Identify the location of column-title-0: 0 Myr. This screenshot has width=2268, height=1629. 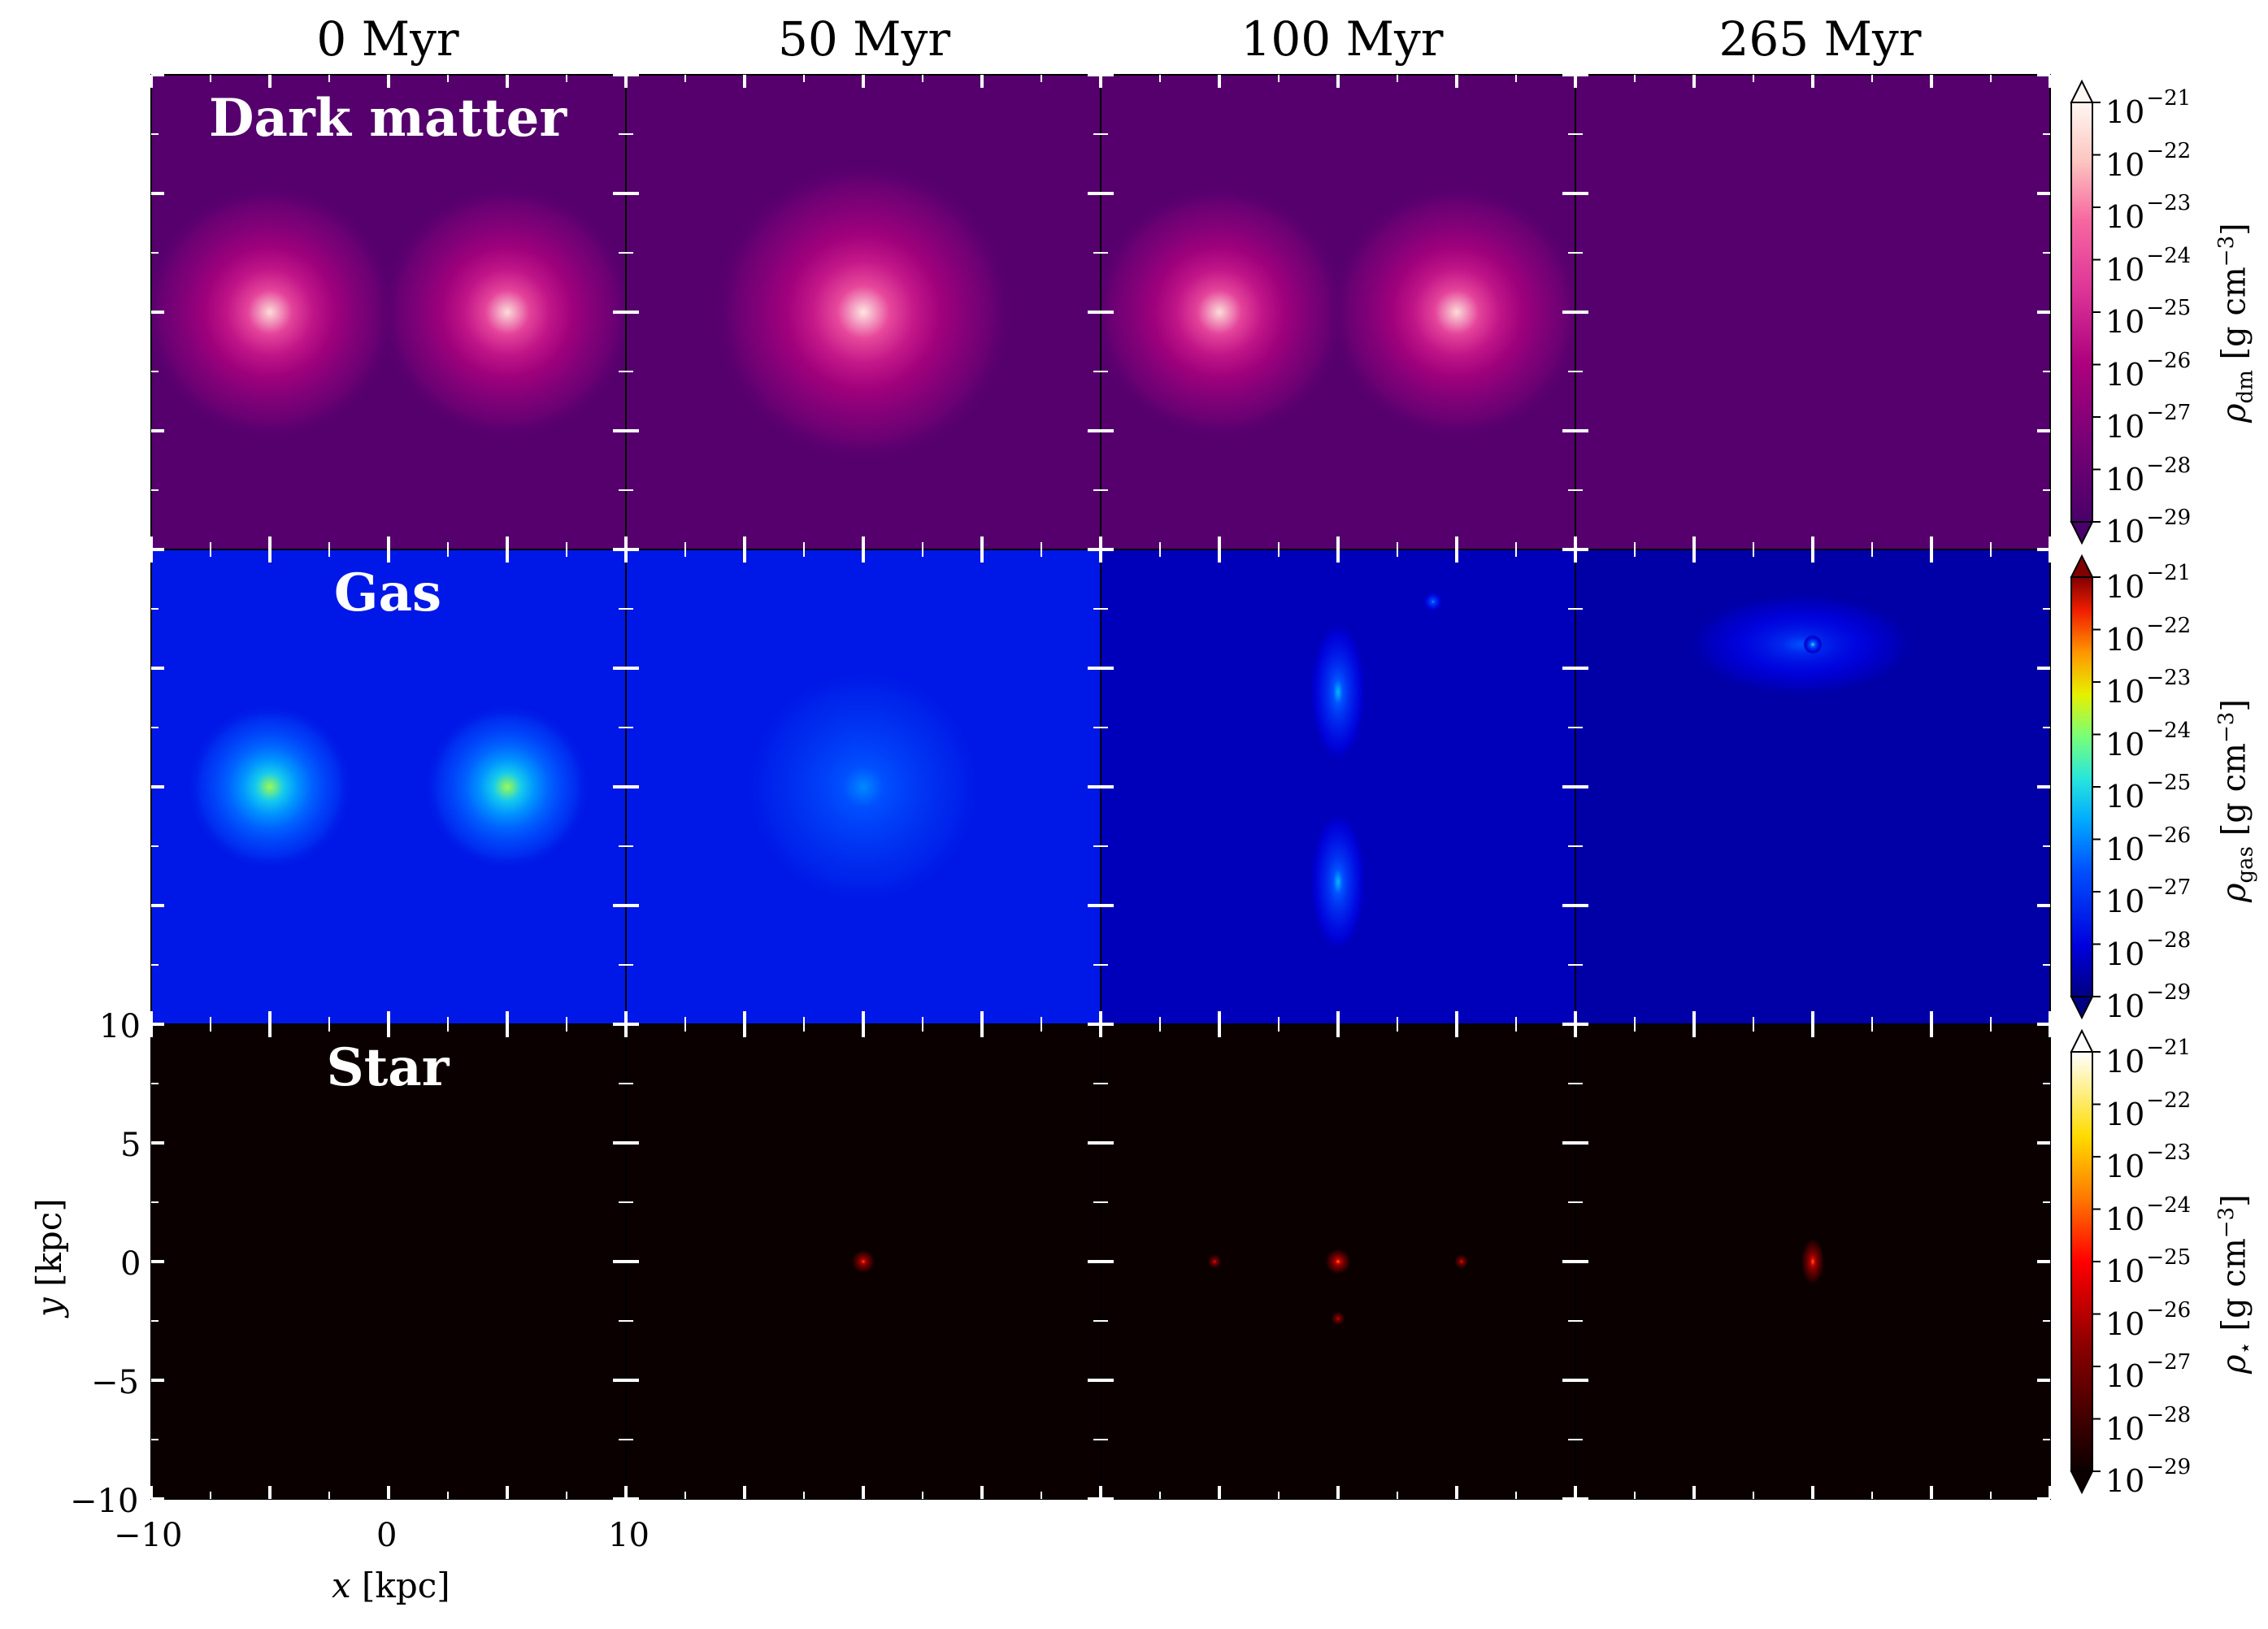
(387, 39).